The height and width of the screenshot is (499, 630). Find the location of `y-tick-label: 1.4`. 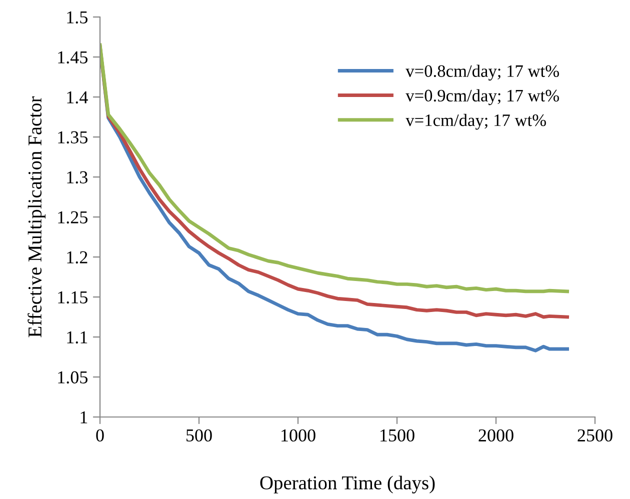

y-tick-label: 1.4 is located at coordinates (77, 97).